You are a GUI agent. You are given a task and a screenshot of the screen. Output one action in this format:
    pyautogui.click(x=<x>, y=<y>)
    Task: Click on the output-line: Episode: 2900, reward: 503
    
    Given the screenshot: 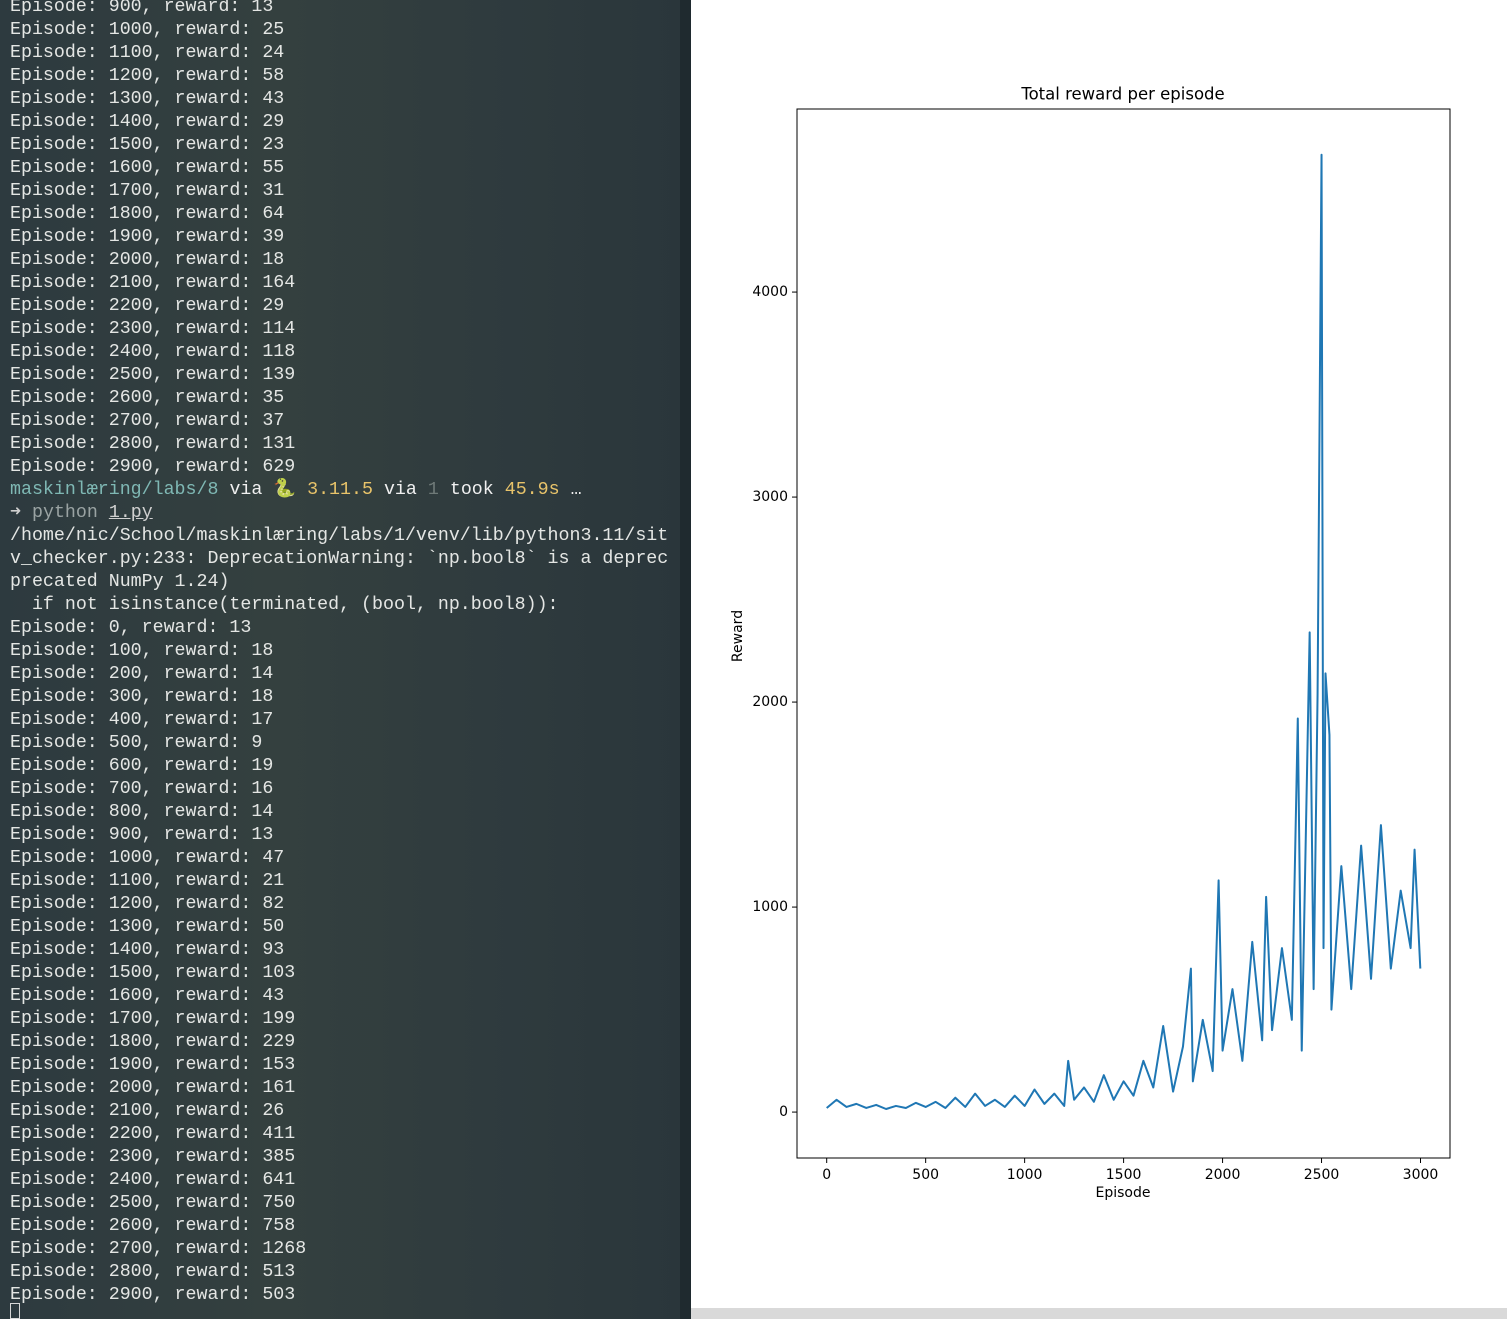 What is the action you would take?
    pyautogui.click(x=153, y=1294)
    